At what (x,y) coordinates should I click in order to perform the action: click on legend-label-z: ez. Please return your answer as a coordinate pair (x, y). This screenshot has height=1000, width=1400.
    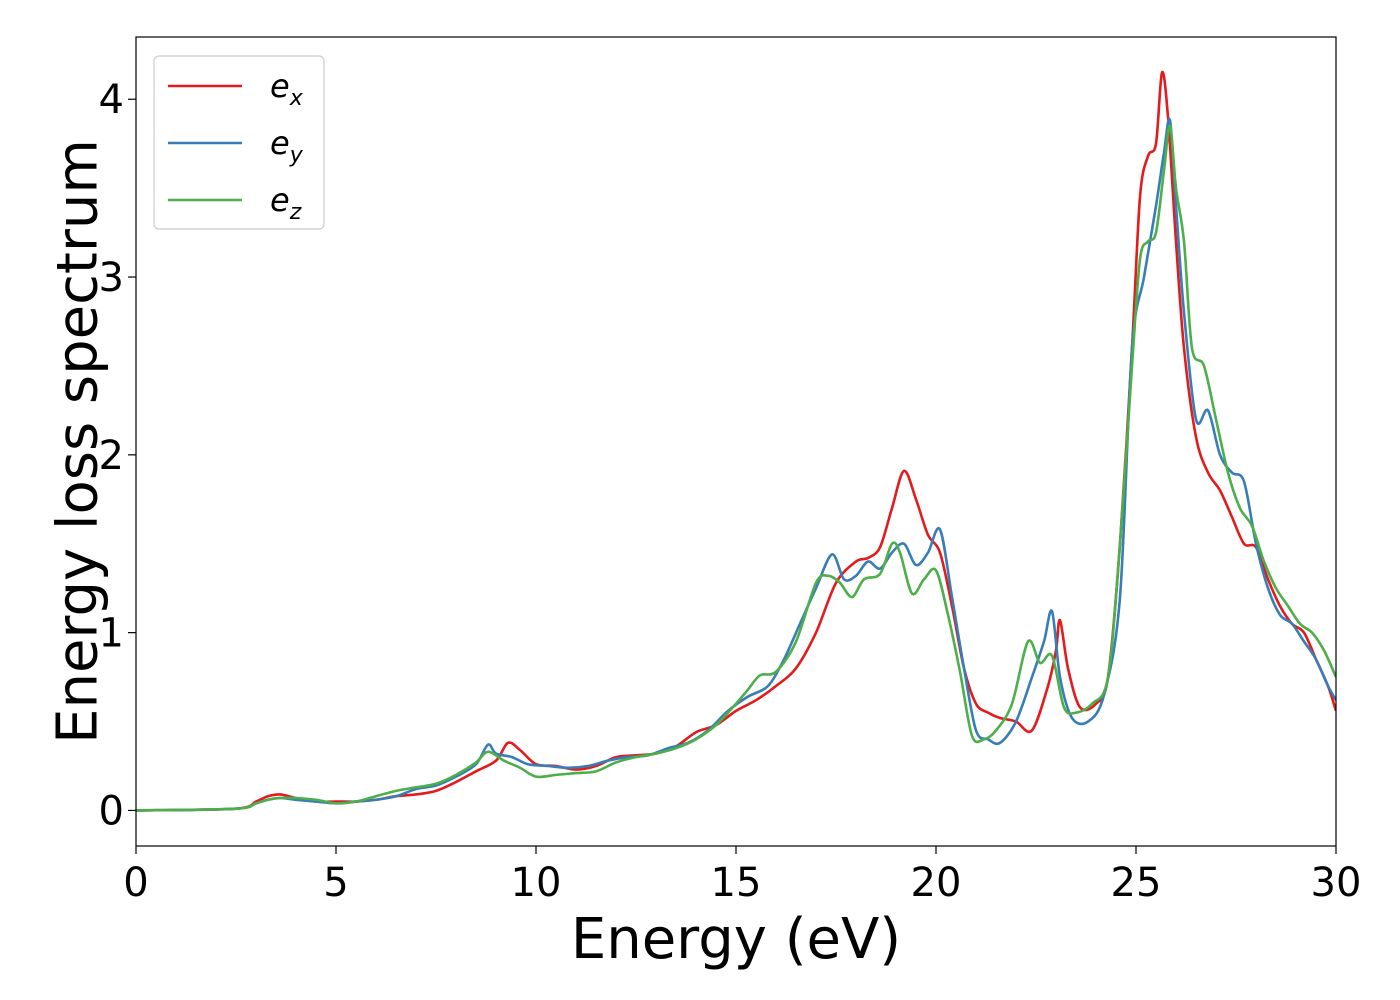
    Looking at the image, I should click on (286, 203).